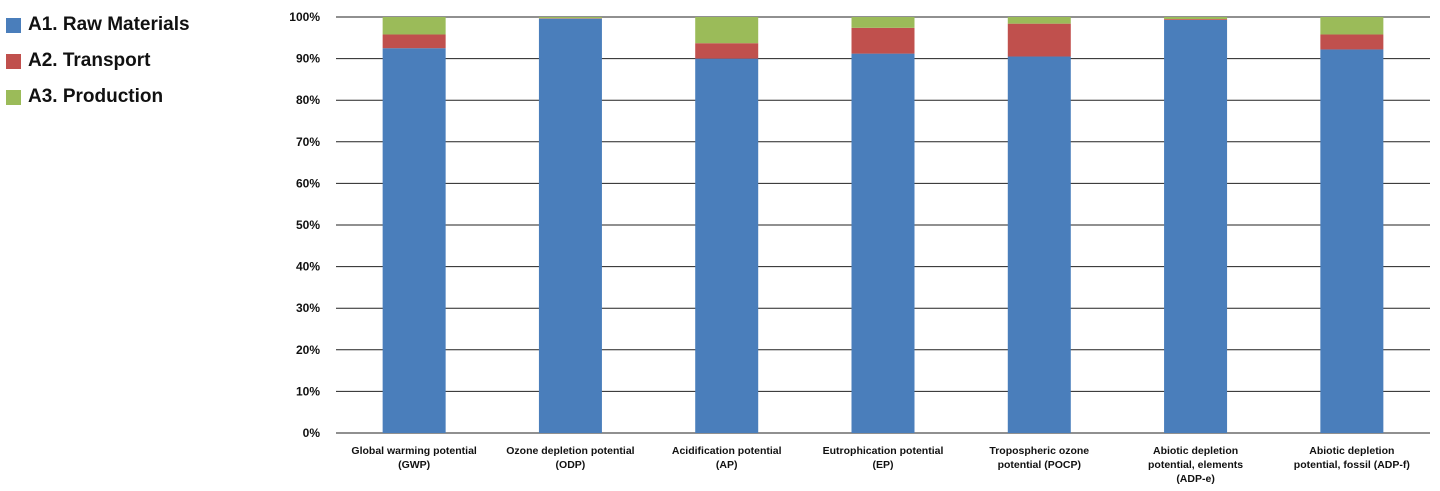 The width and height of the screenshot is (1440, 491). What do you see at coordinates (308, 183) in the screenshot?
I see `y-tick-label: 60%` at bounding box center [308, 183].